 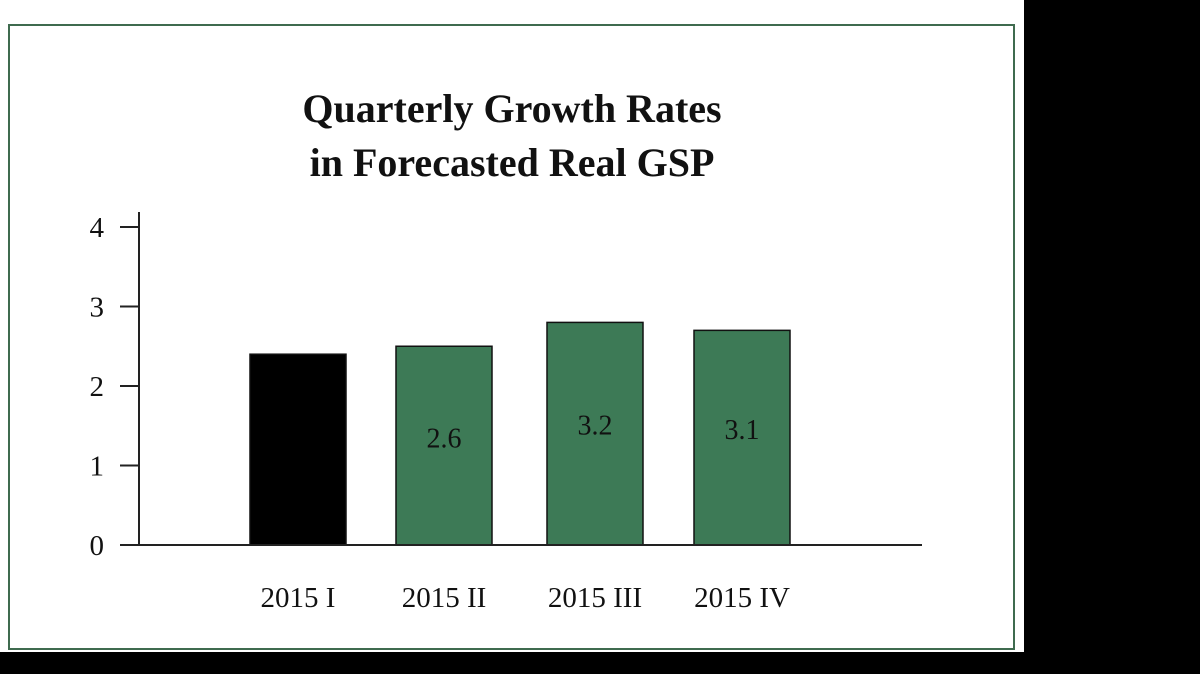 What do you see at coordinates (97, 308) in the screenshot?
I see `y-tick-label-3: 3` at bounding box center [97, 308].